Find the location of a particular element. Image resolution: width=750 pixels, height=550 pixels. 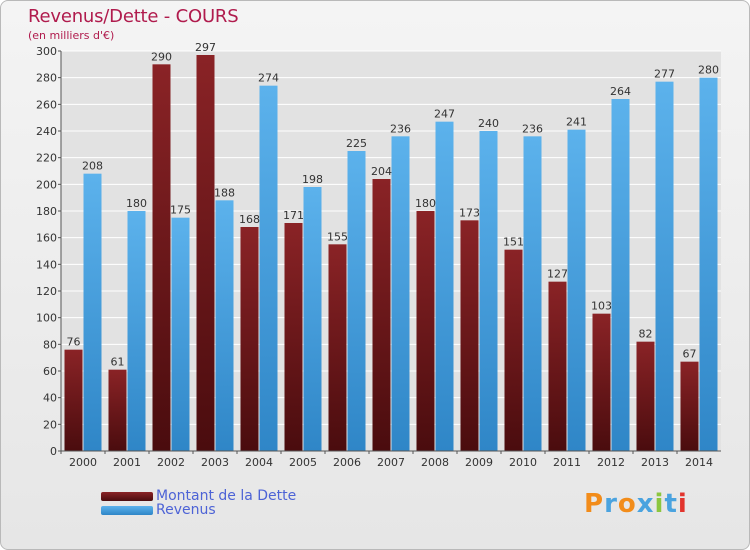

y-tick-label: 120 is located at coordinates (46, 291).